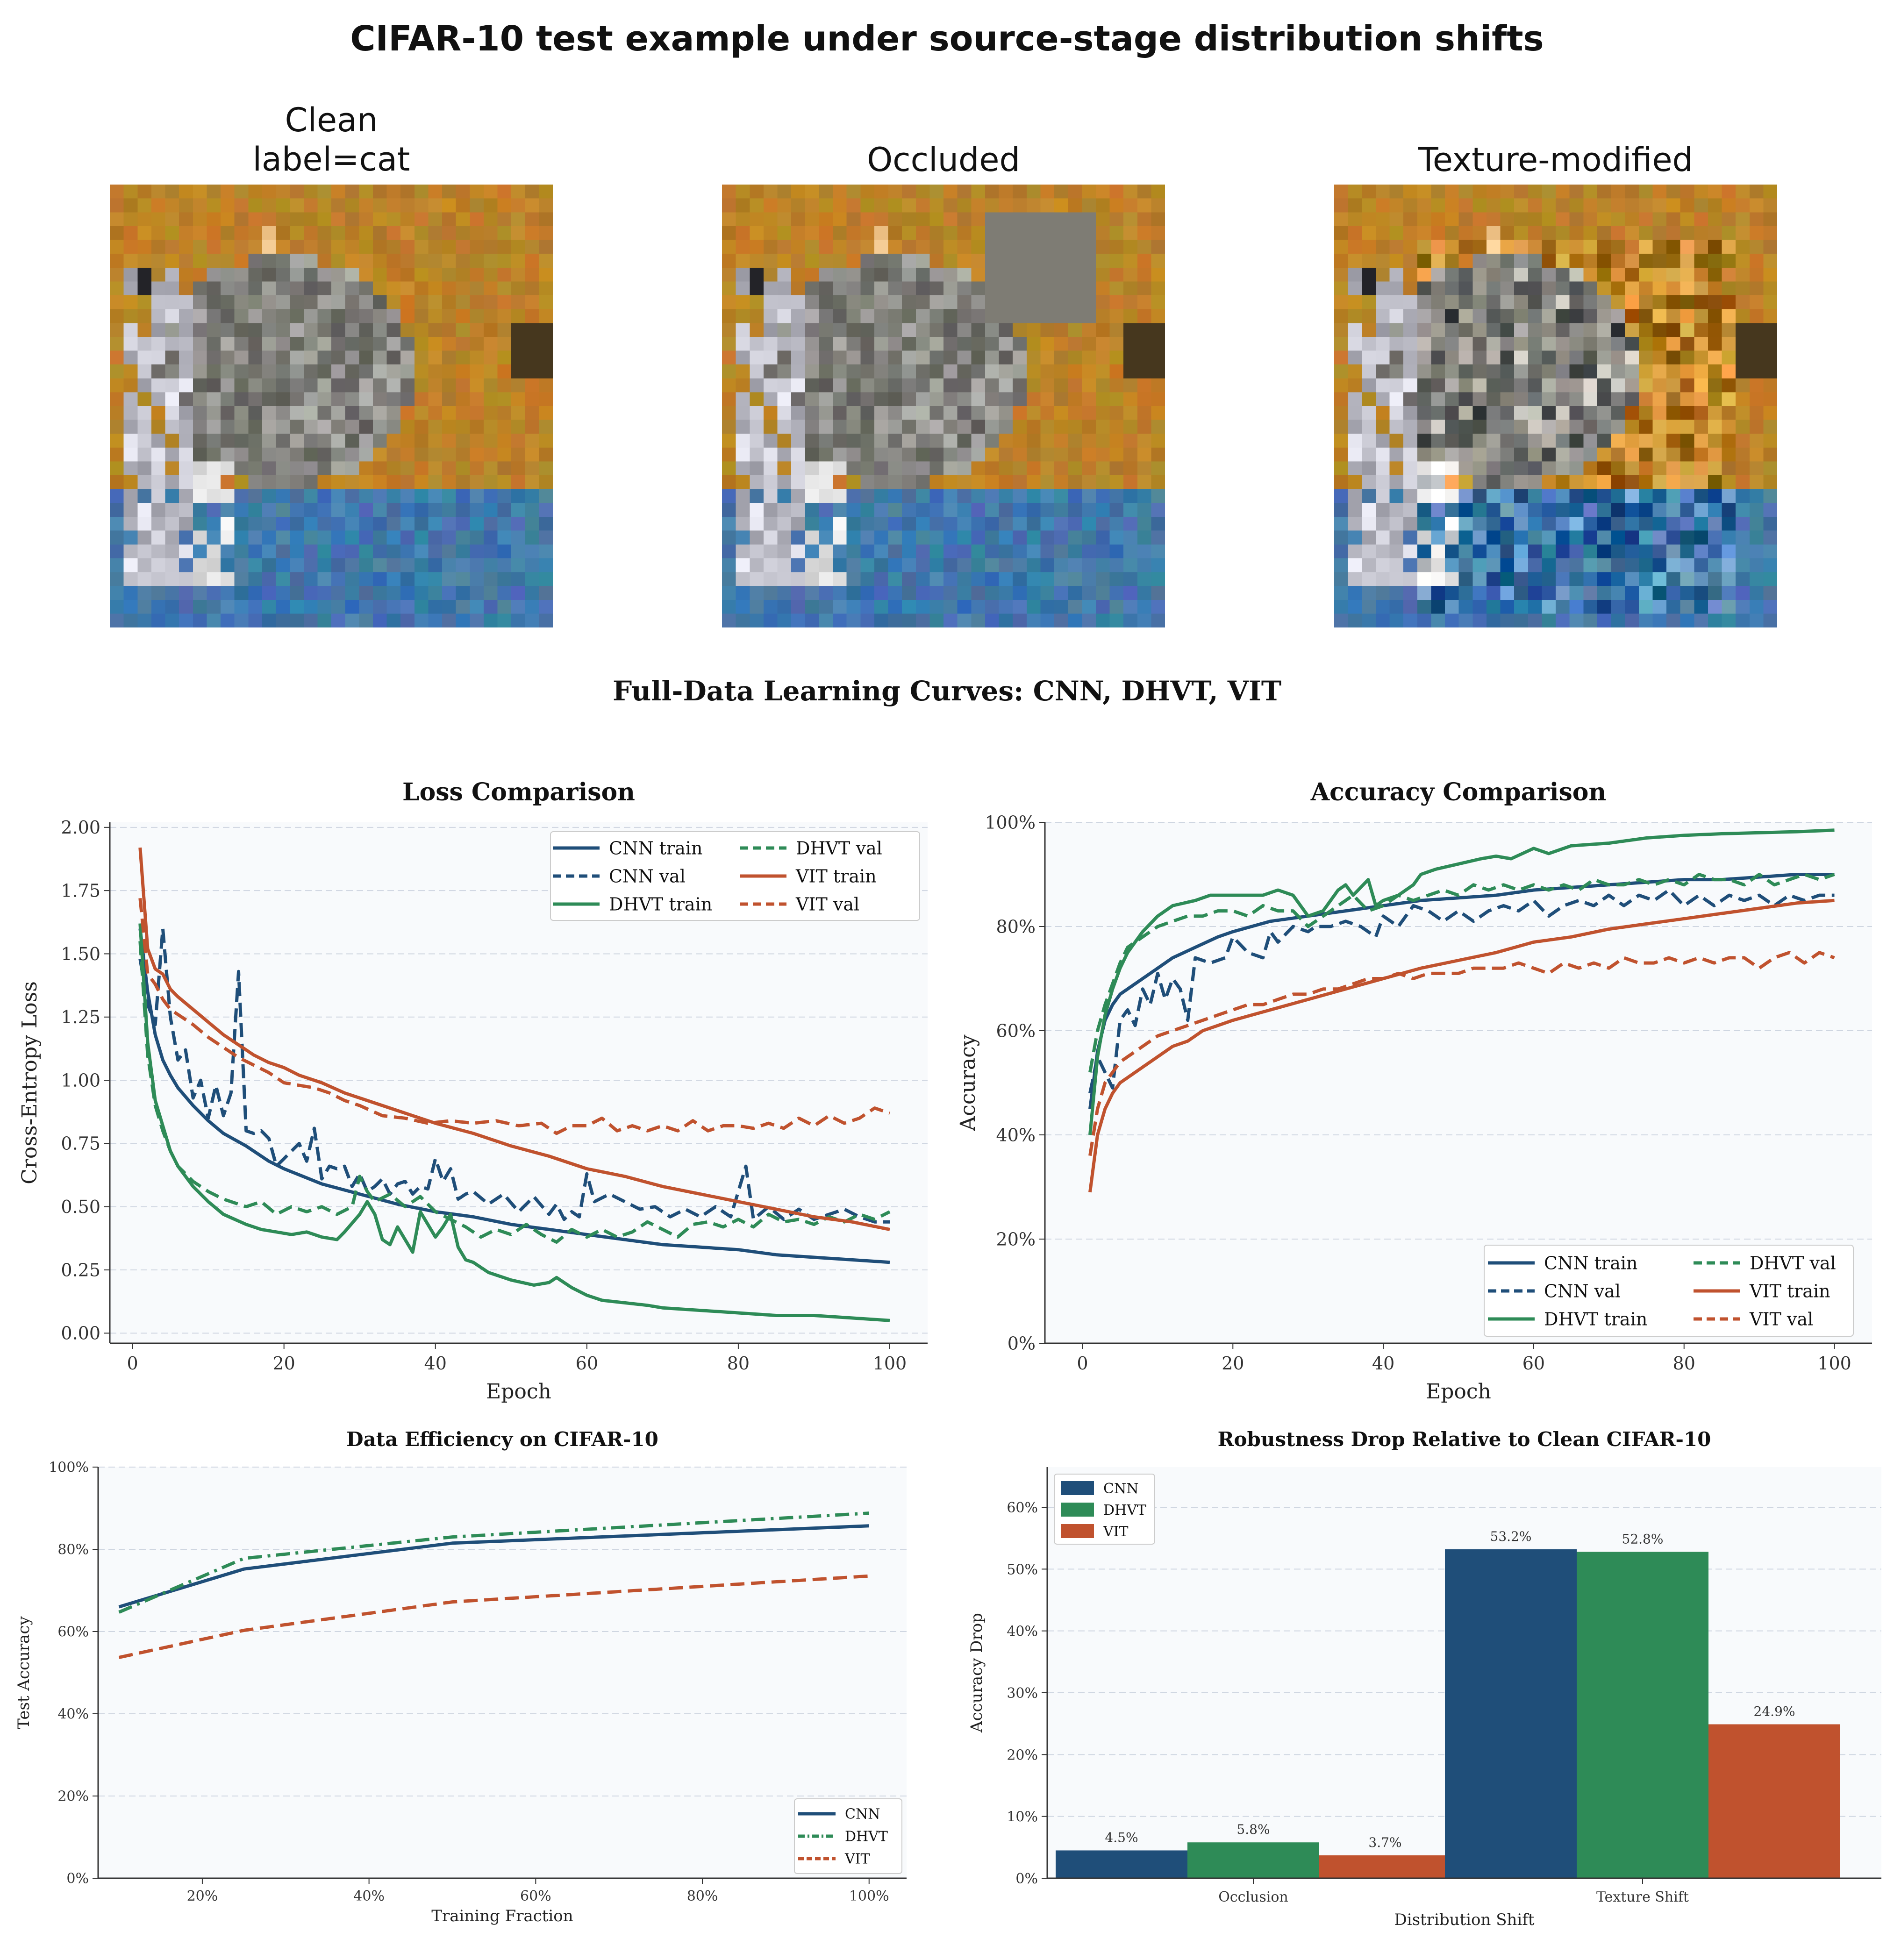 The height and width of the screenshot is (1960, 1894). Describe the element at coordinates (968, 1083) in the screenshot. I see `y-axis-label: Accuracy` at that location.